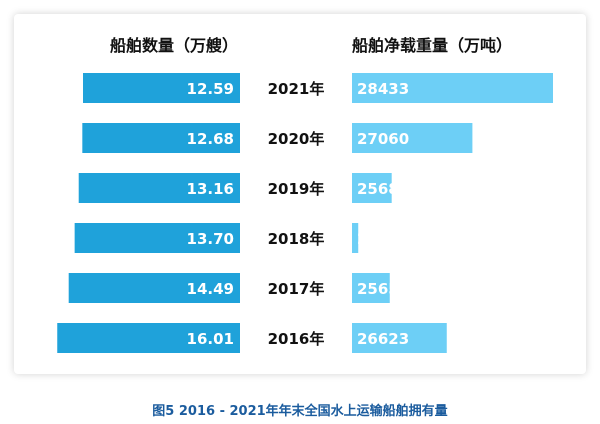 The height and width of the screenshot is (424, 600). What do you see at coordinates (296, 239) in the screenshot?
I see `year-label: 2018年` at bounding box center [296, 239].